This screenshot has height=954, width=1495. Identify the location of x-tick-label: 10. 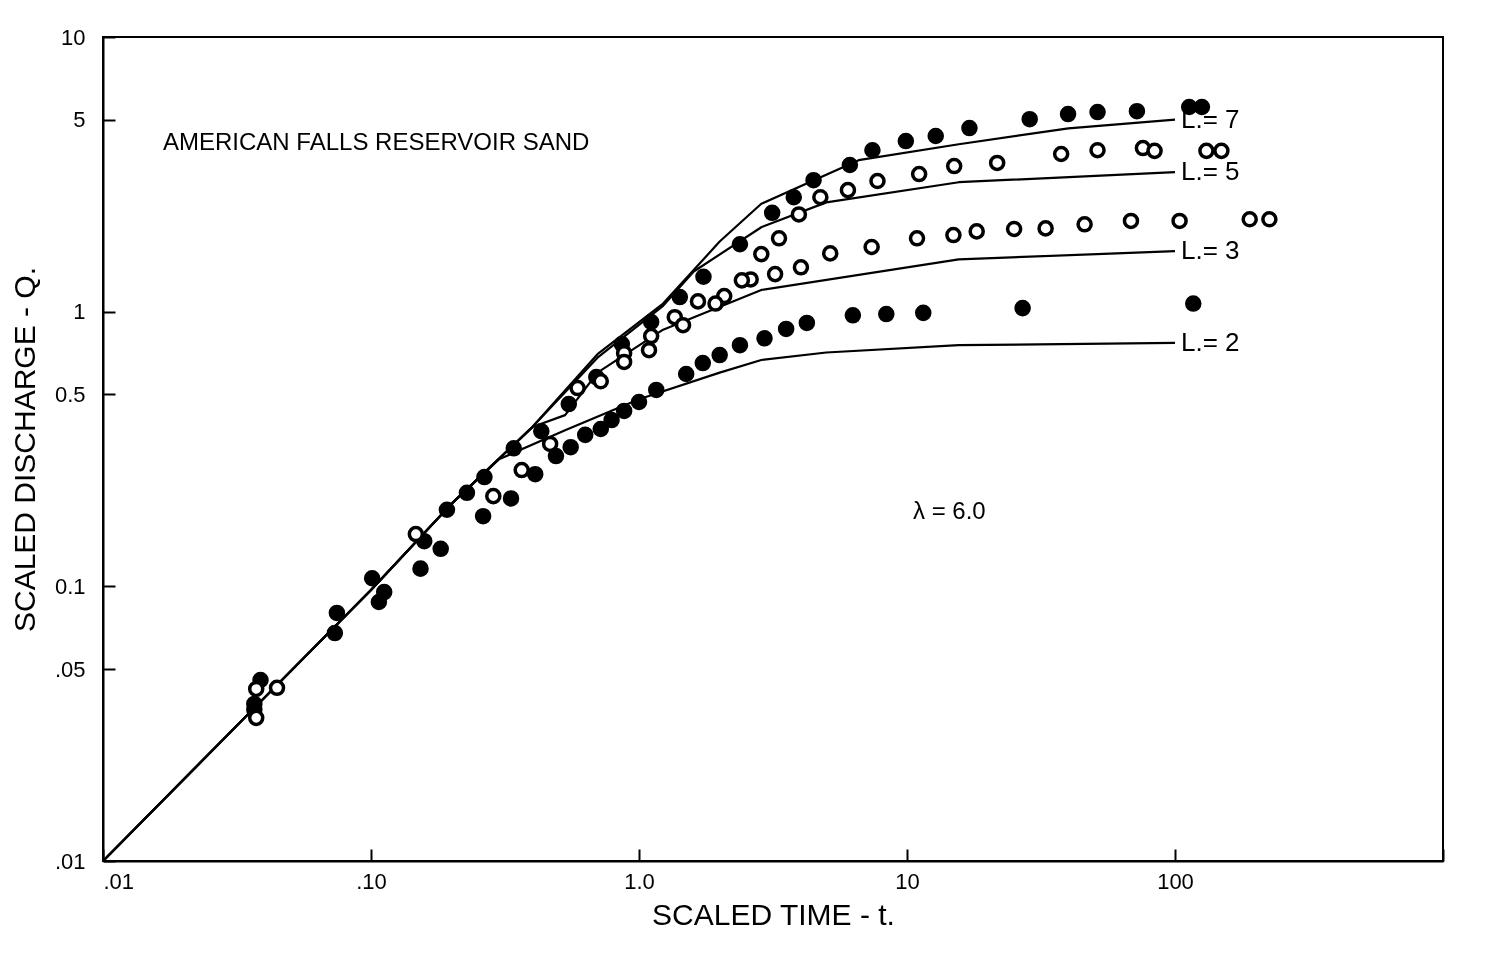
(907, 881).